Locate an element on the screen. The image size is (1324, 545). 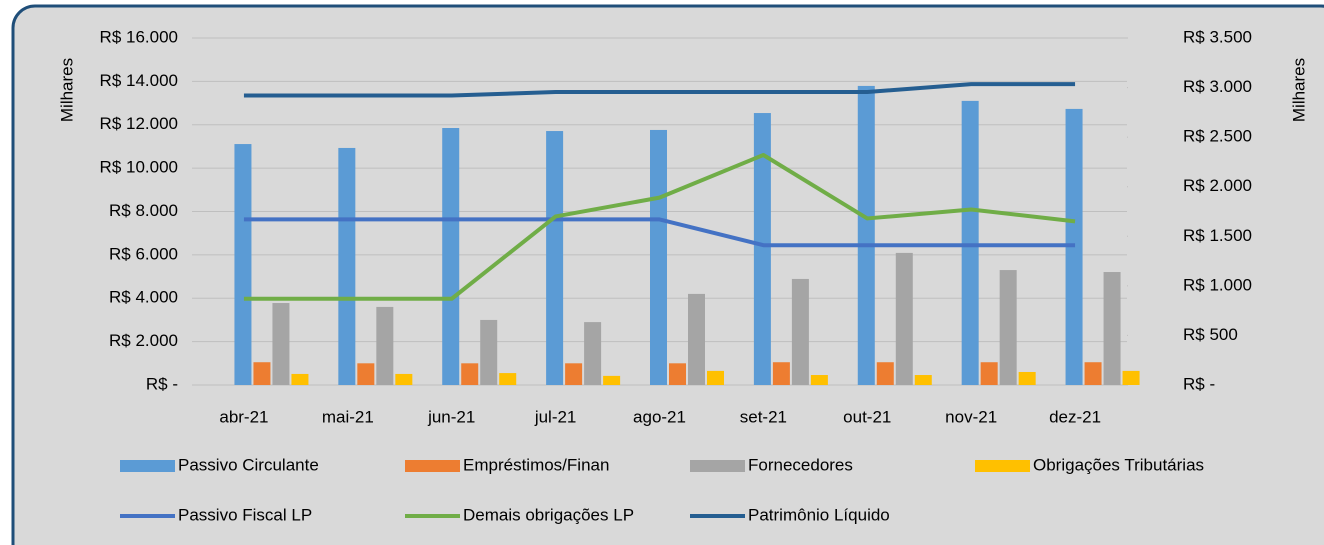
x-tick-label: mai-21 is located at coordinates (348, 416).